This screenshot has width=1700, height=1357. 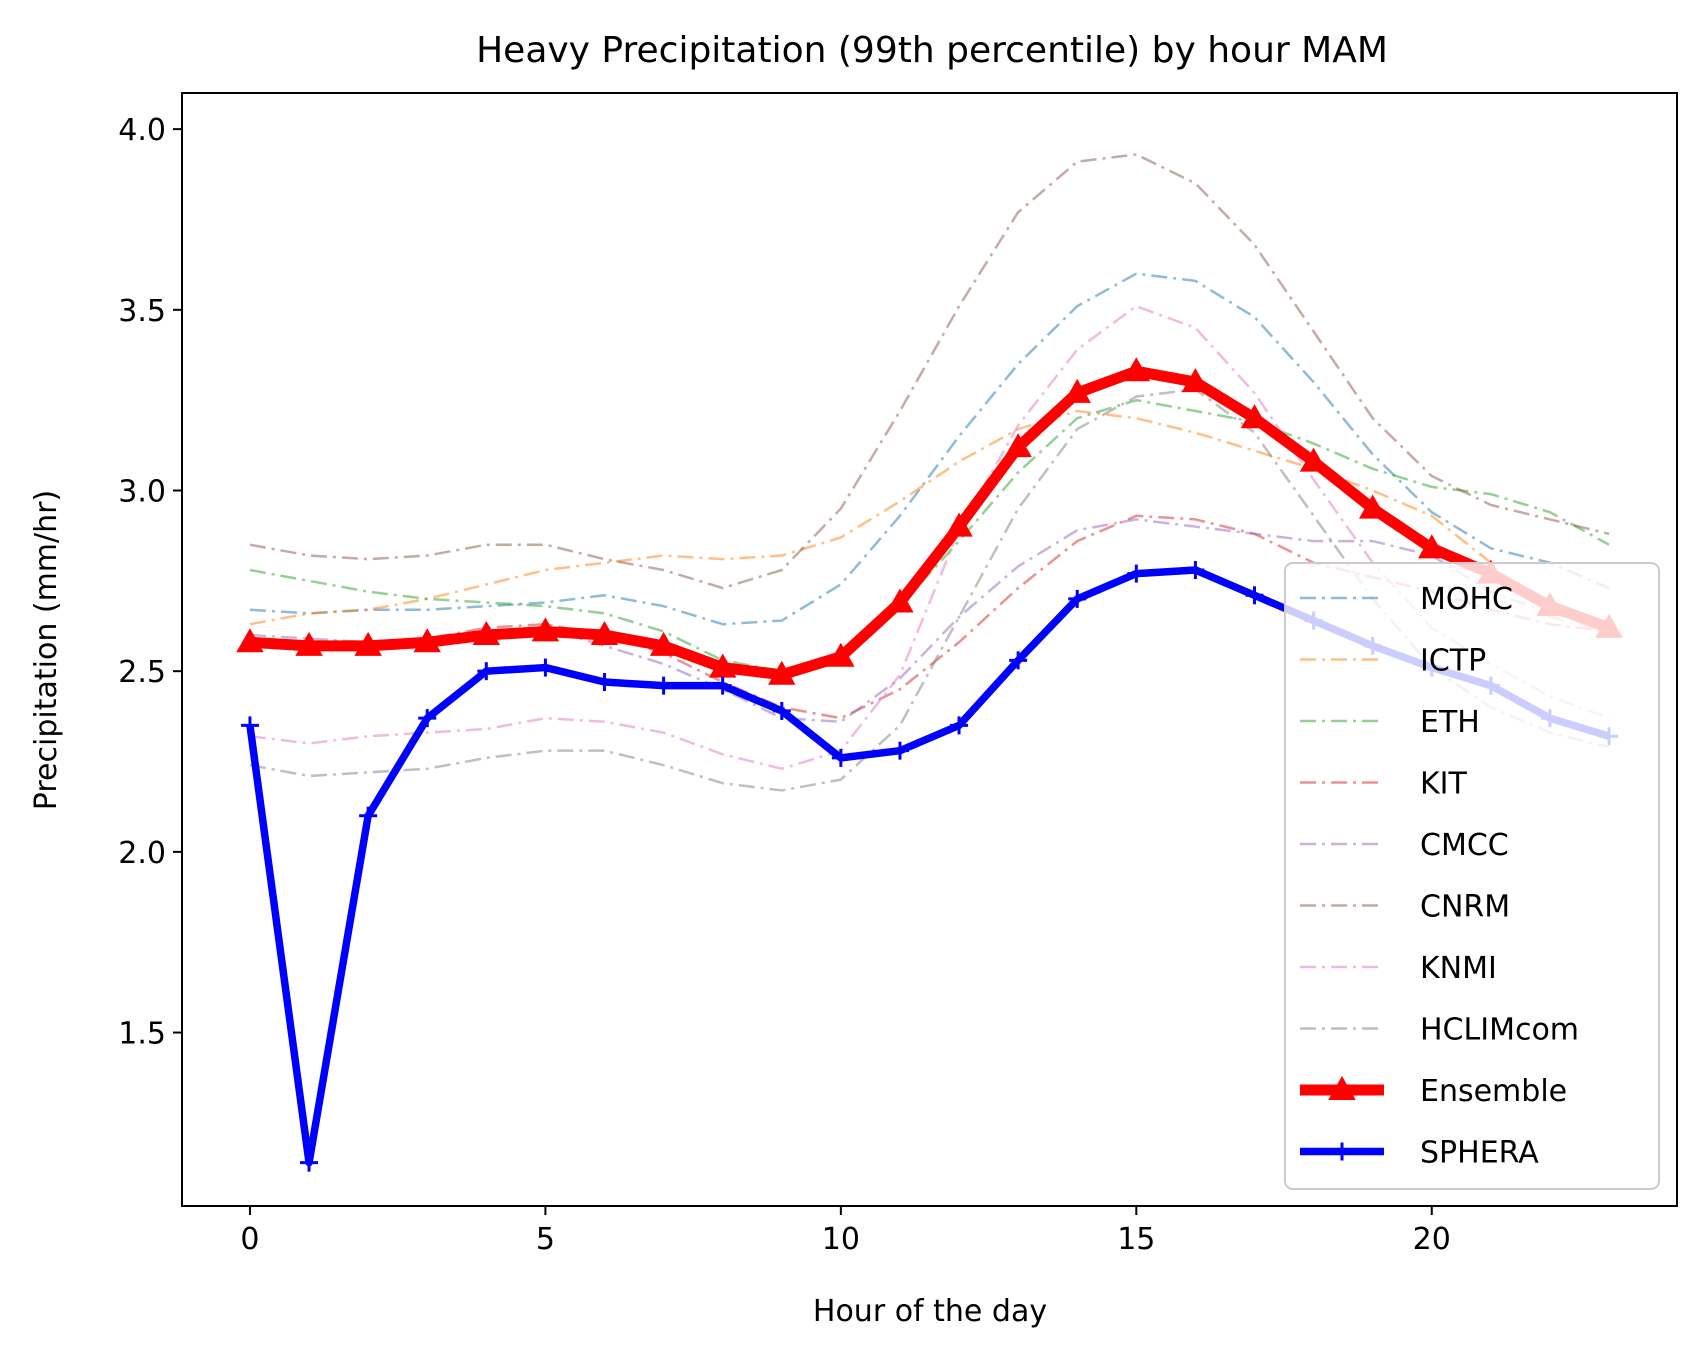 I want to click on legend-item-hclimcom: HCLIMcom, so click(x=1439, y=1030).